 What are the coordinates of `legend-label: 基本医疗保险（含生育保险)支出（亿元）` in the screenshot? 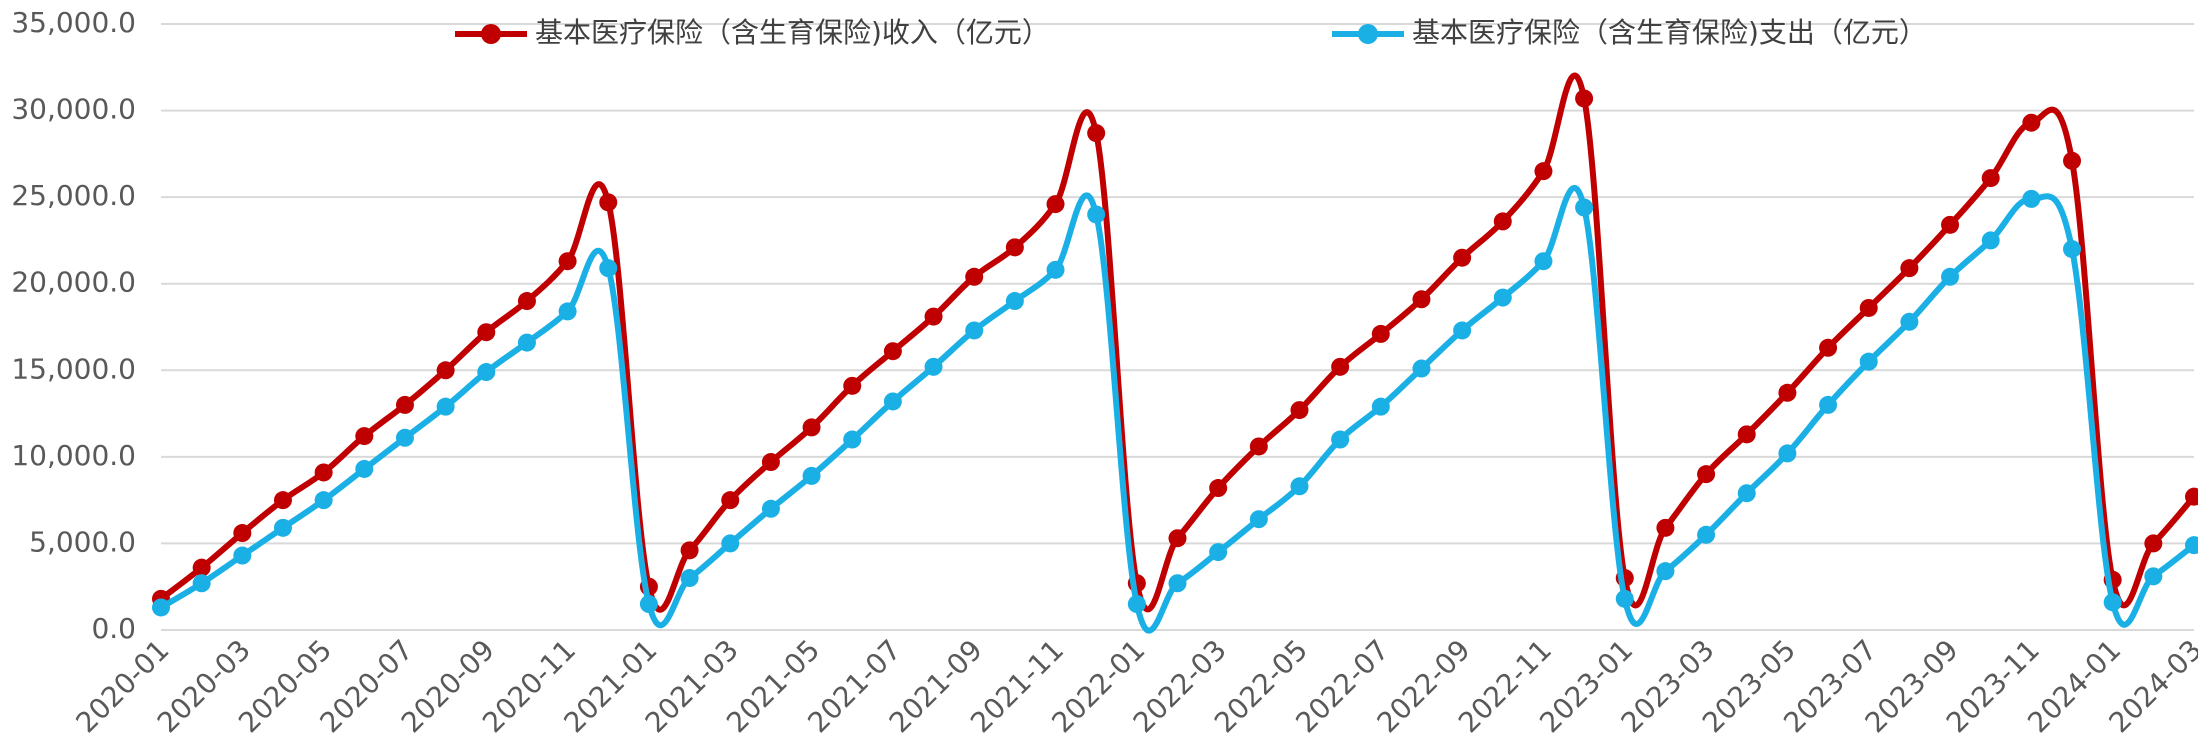 It's located at (1669, 32).